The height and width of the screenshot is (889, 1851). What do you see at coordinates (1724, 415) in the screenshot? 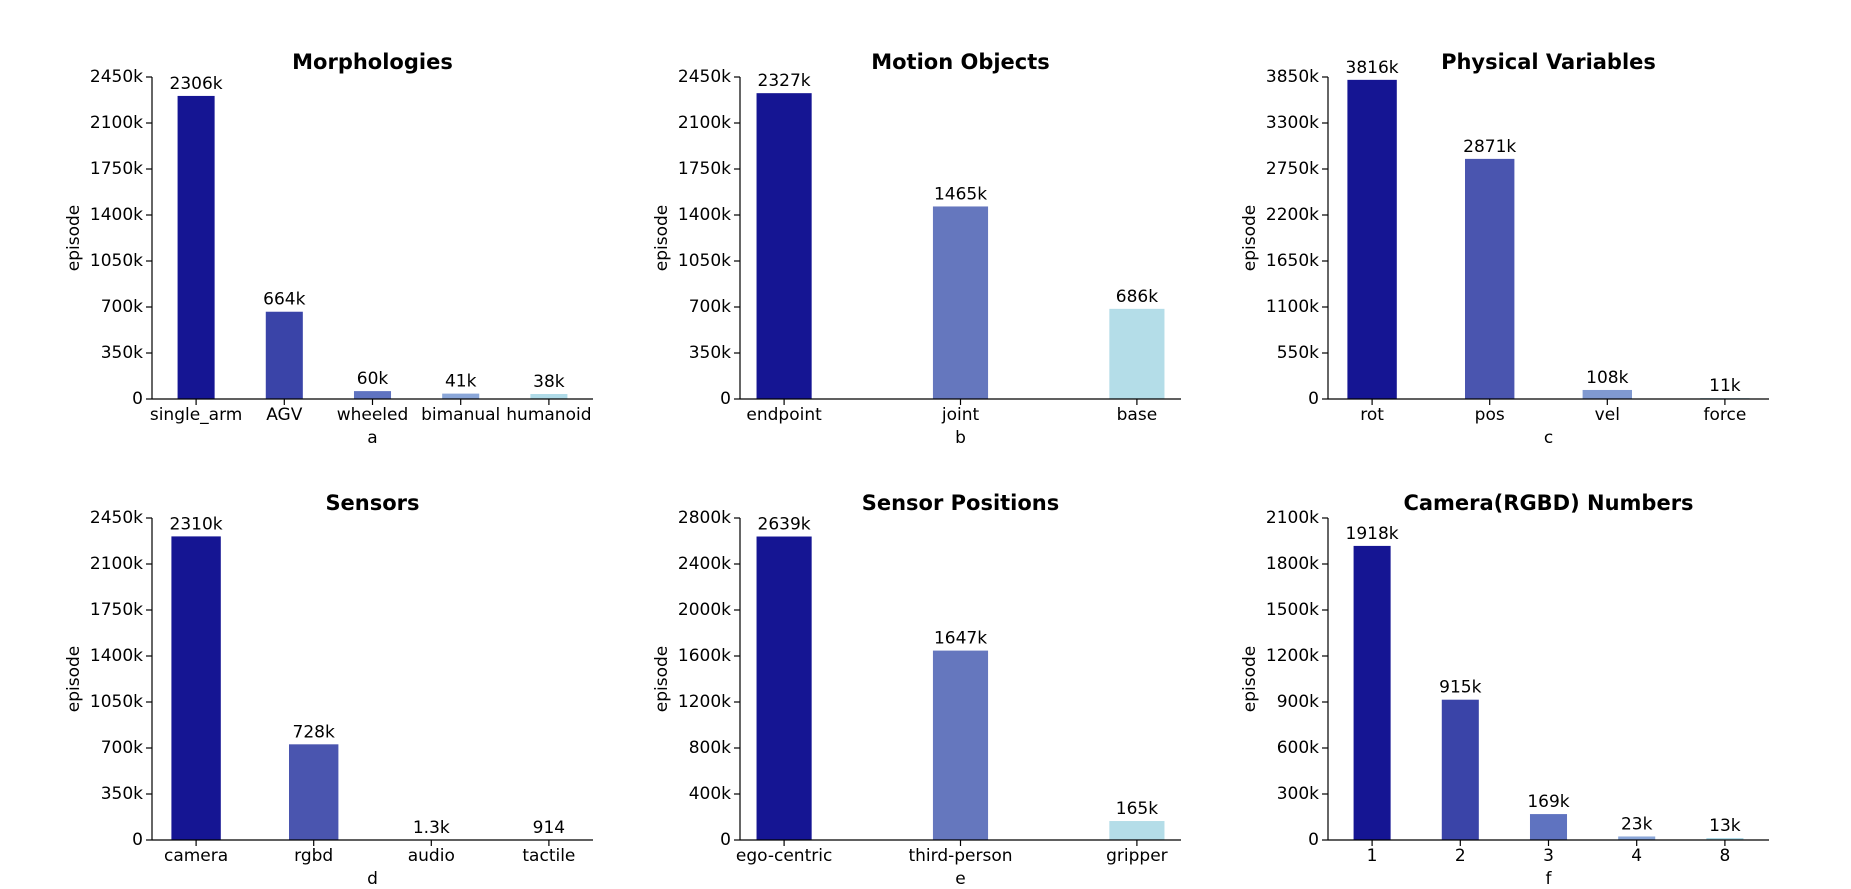
I see `x-tick-label: force` at bounding box center [1724, 415].